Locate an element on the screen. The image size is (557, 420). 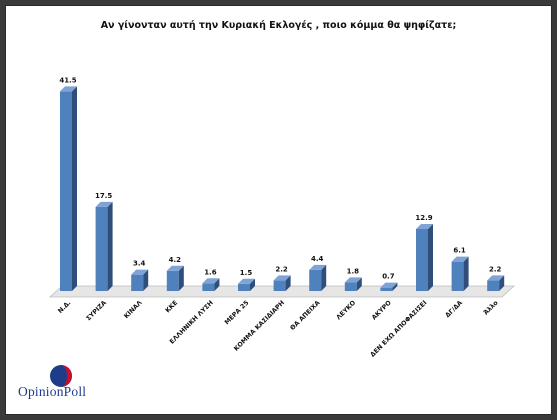
data-label: 4.4 is located at coordinates (317, 259).